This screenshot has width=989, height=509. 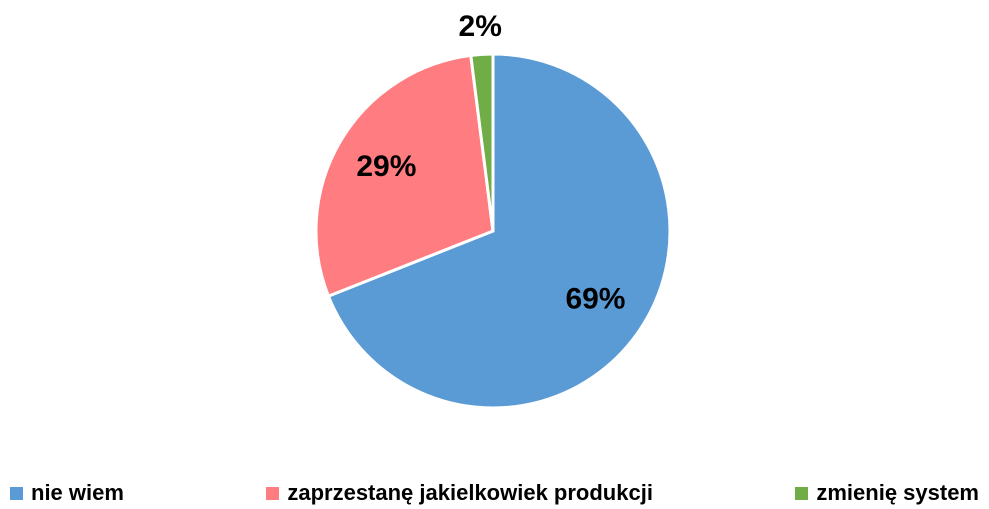 What do you see at coordinates (897, 492) in the screenshot?
I see `legend-label: zmienię system` at bounding box center [897, 492].